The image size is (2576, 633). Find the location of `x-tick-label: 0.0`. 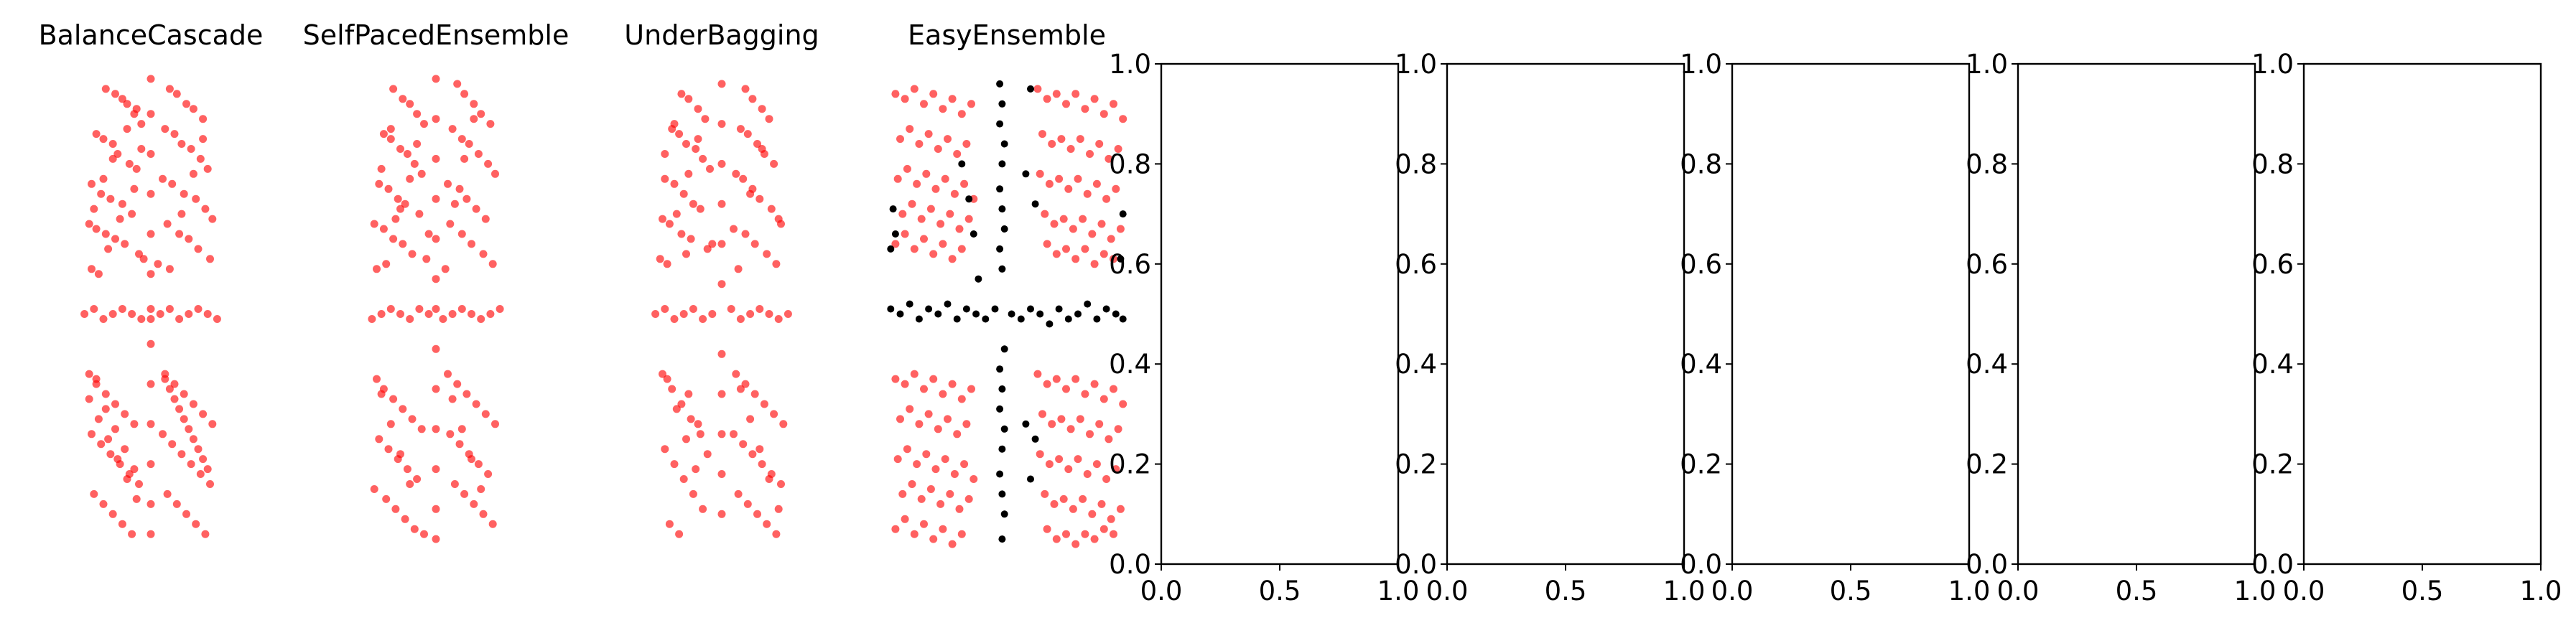

x-tick-label: 0.0 is located at coordinates (1732, 591).